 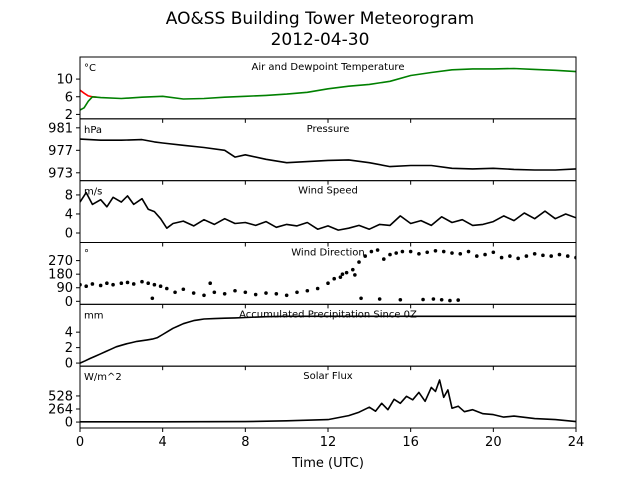 I want to click on panel-unit-label: mm, so click(x=93, y=315).